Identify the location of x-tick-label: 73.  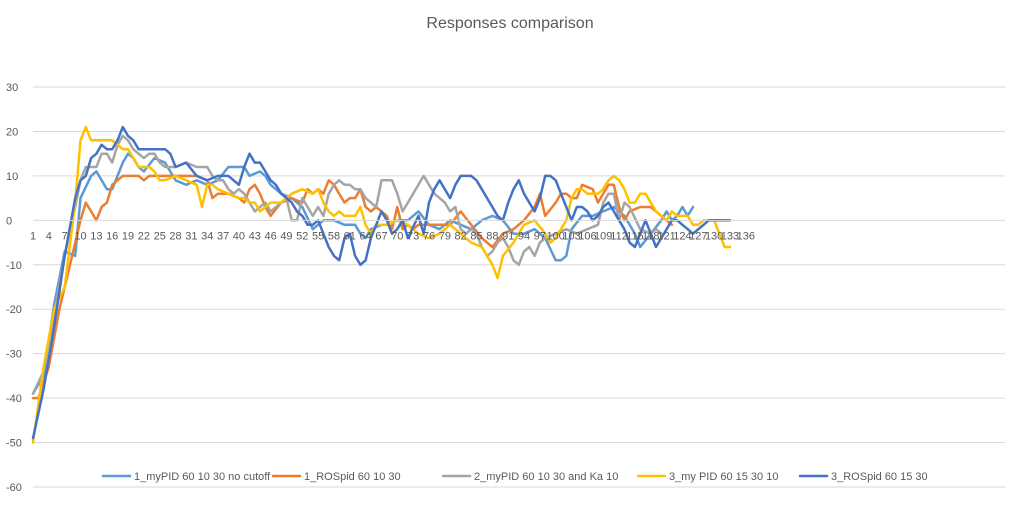
(413, 236).